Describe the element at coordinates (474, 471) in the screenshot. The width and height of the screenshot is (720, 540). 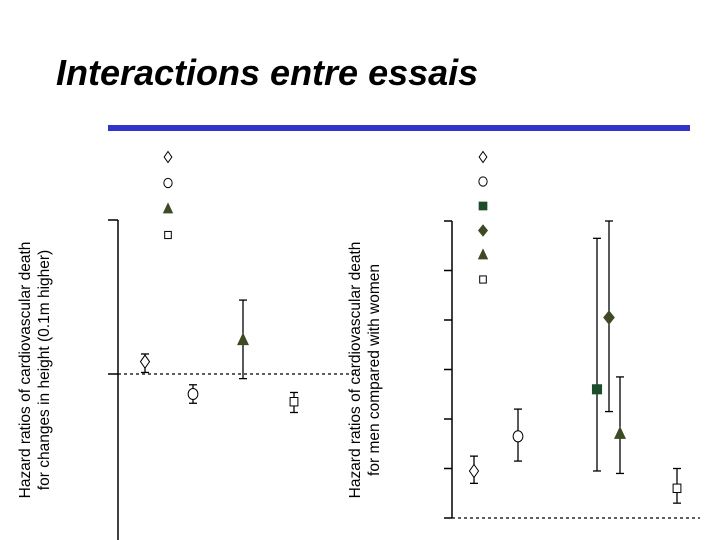
I see `right-point-diamond-open` at that location.